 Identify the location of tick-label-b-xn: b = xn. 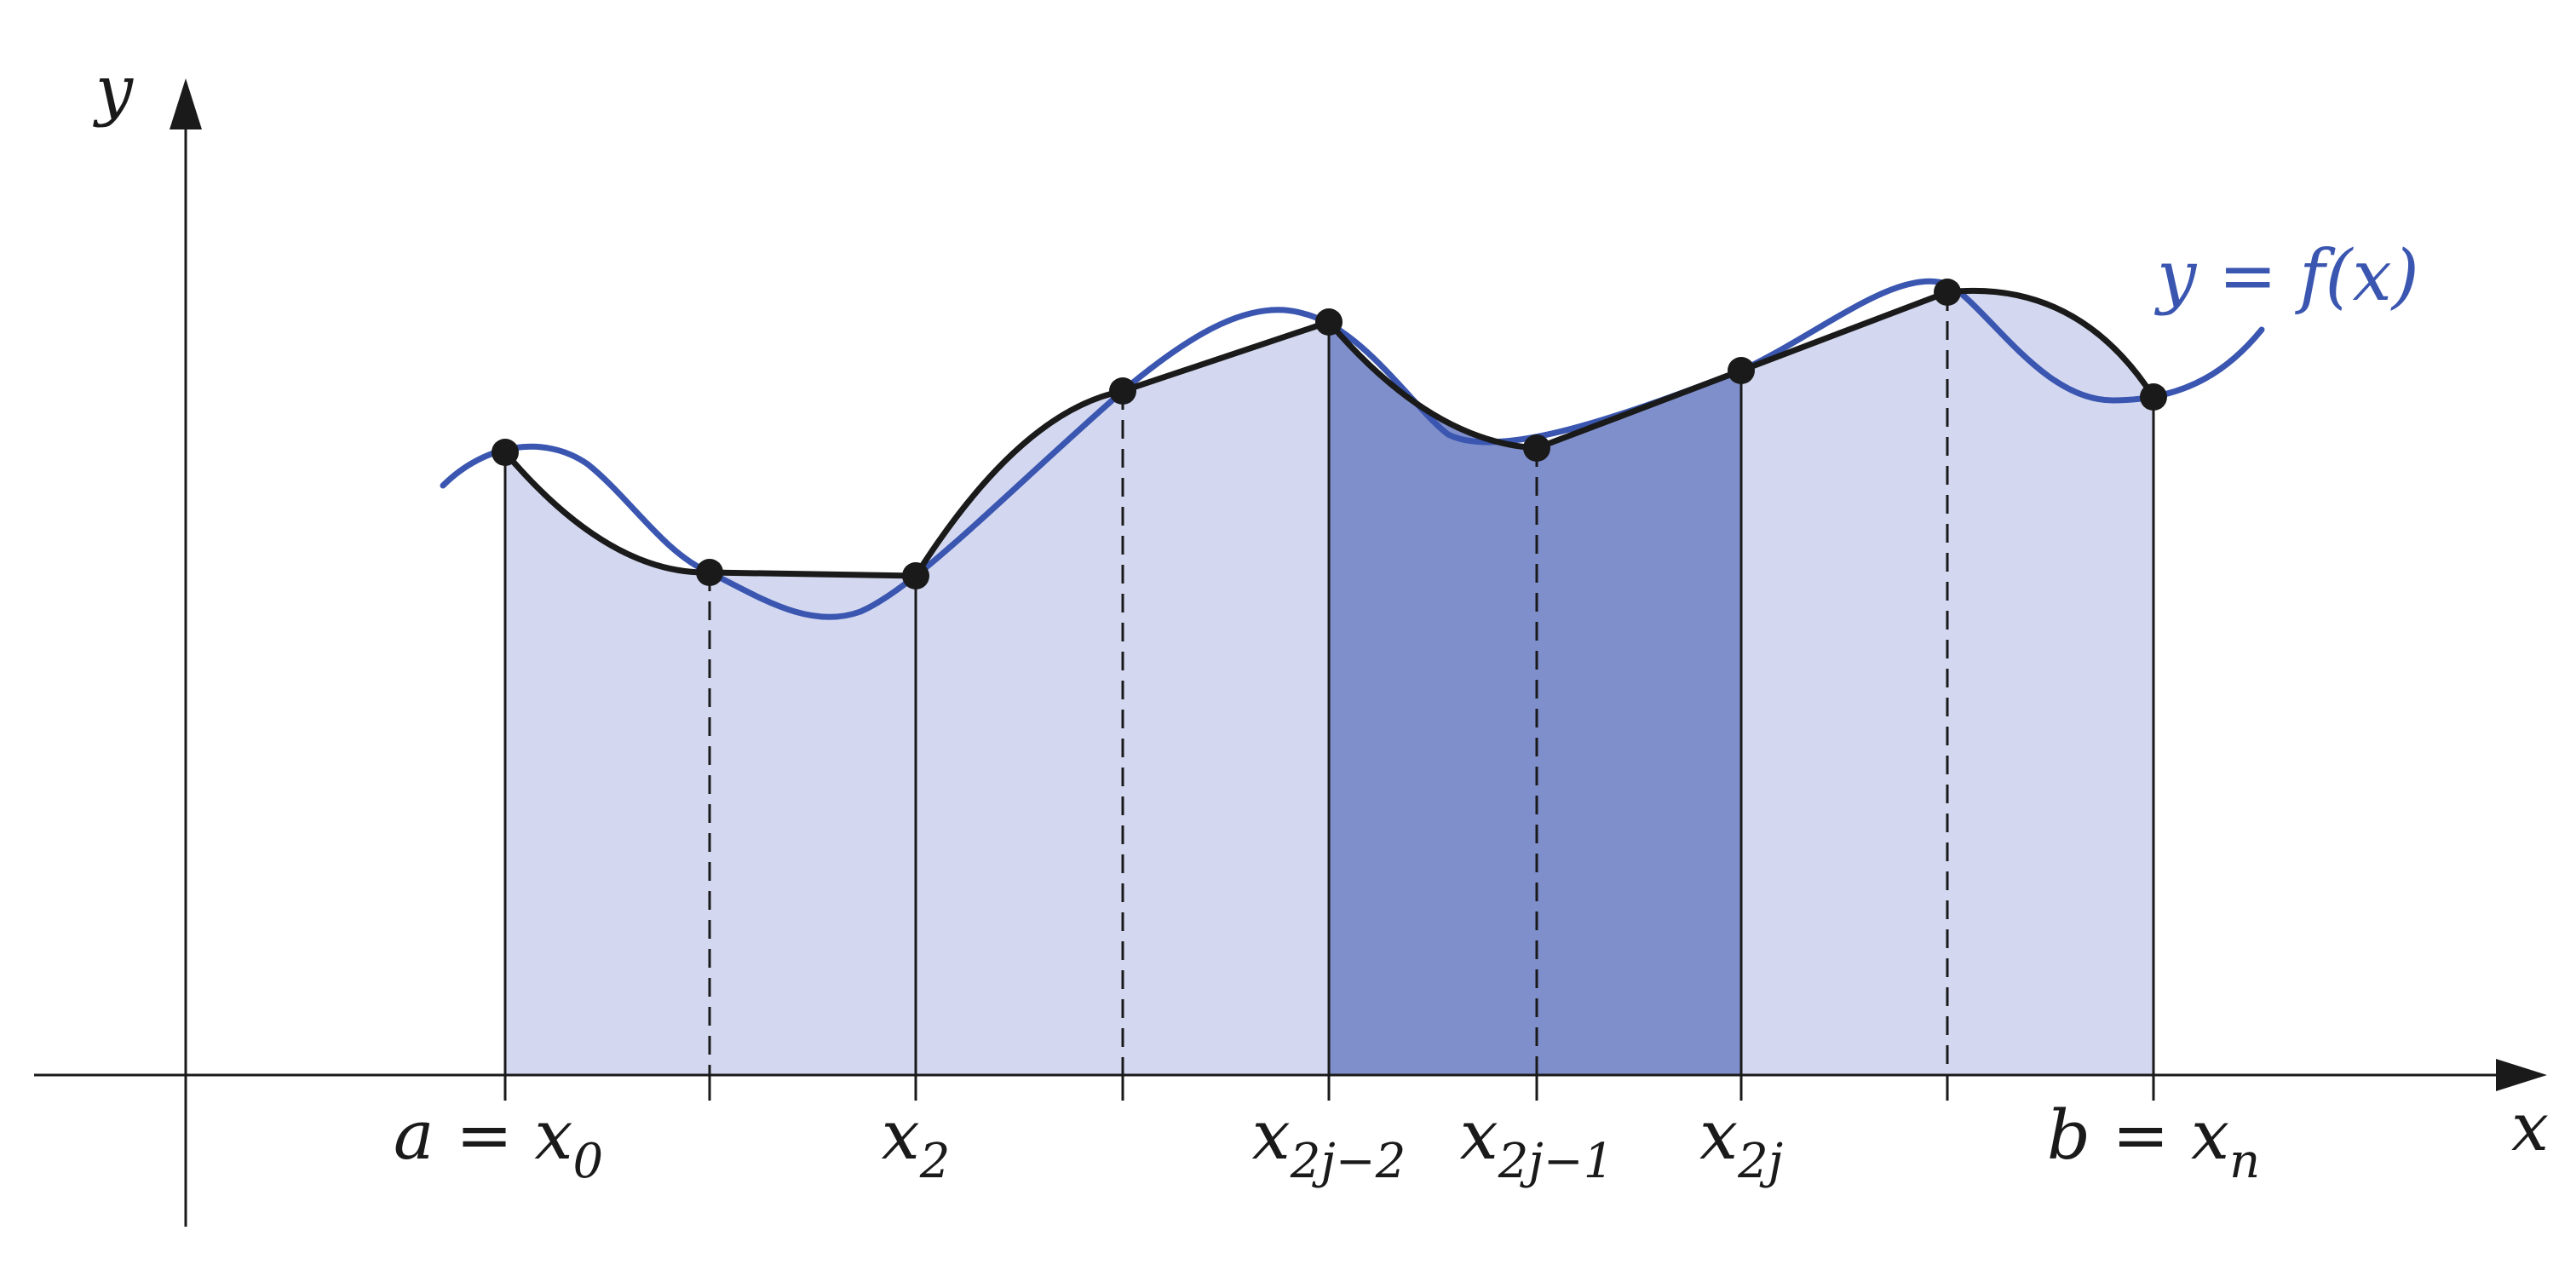
(2153, 1142).